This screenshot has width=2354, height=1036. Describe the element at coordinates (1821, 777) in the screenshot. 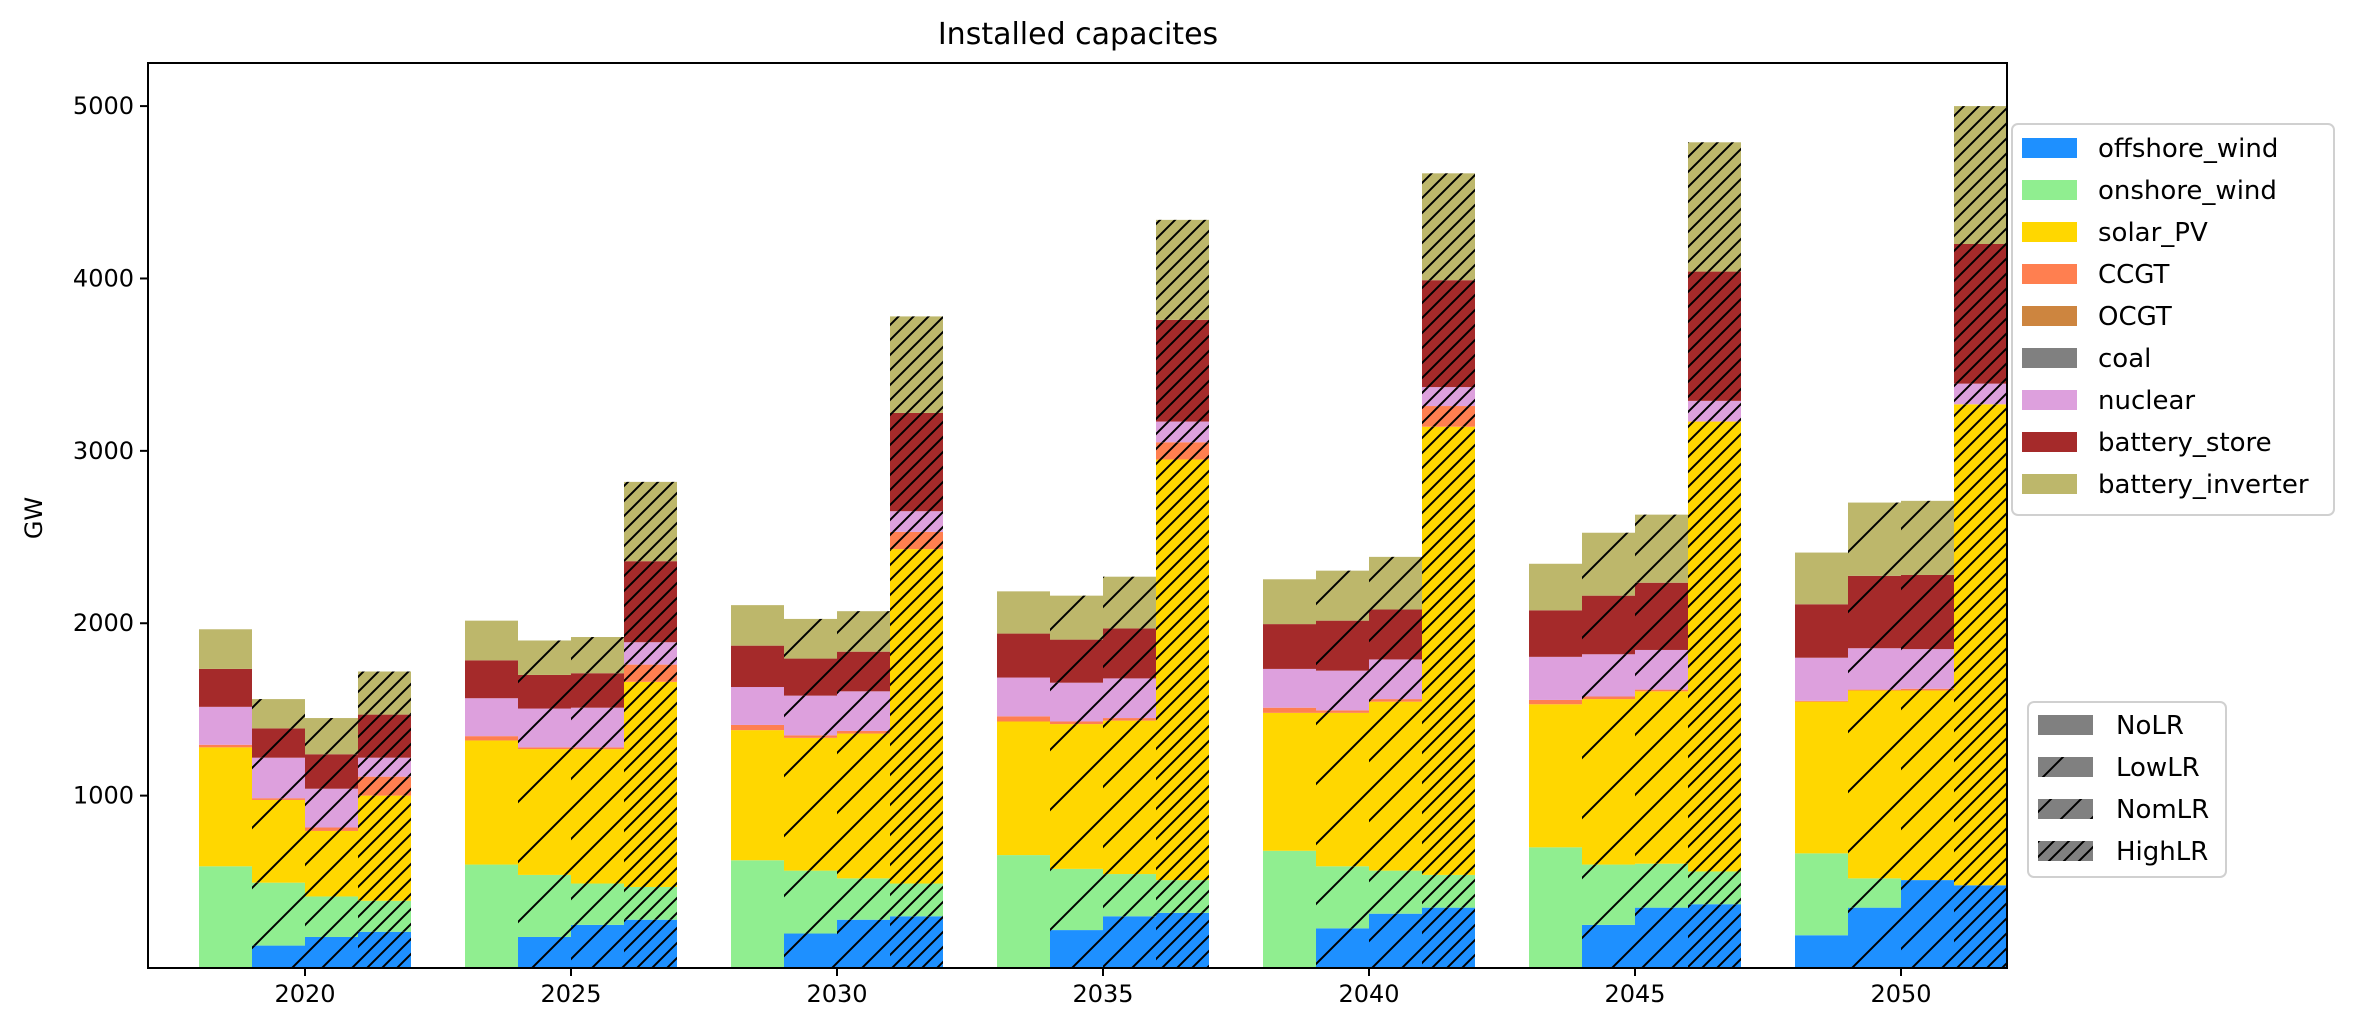

I see `bar-segment-solar_PV-NoLR-2050` at that location.